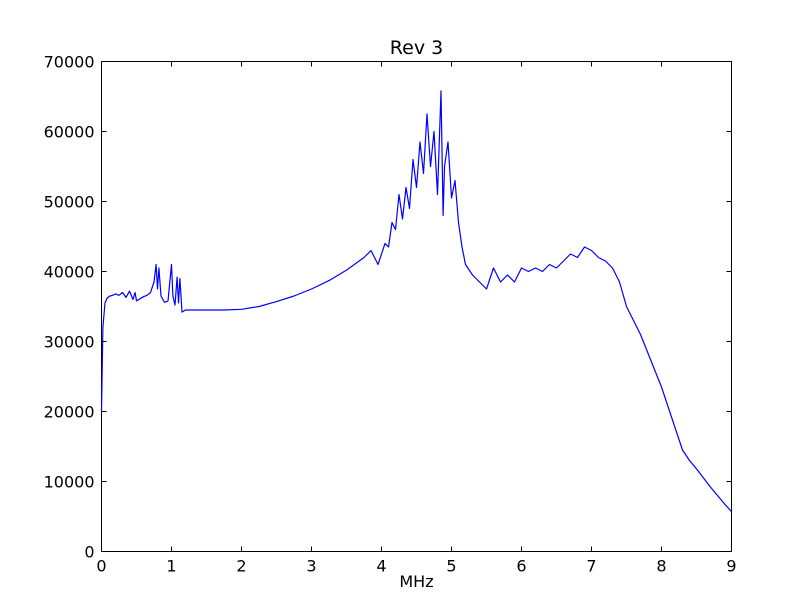 Image resolution: width=812 pixels, height=612 pixels. I want to click on x-tick-label: 2, so click(241, 566).